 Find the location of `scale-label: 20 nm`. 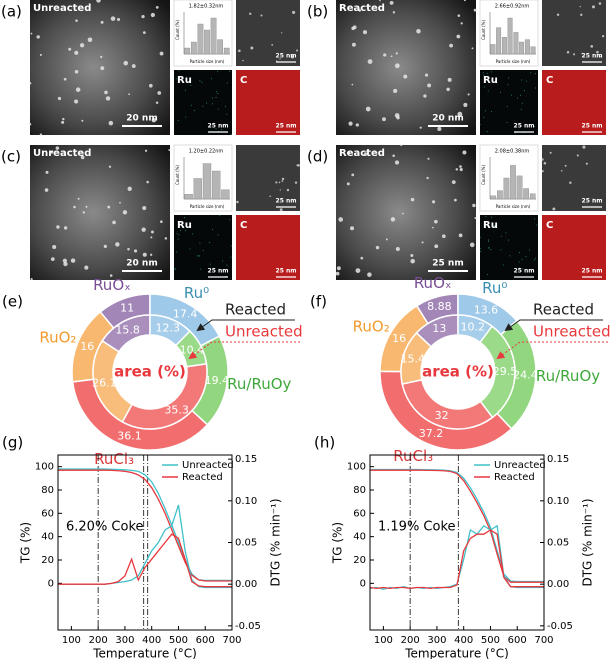

scale-label: 20 nm is located at coordinates (141, 119).